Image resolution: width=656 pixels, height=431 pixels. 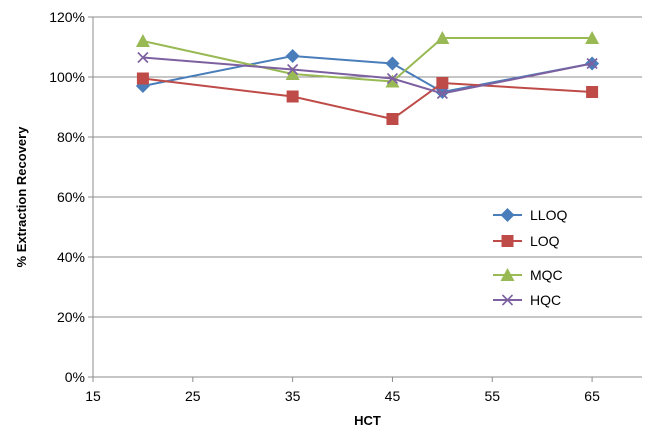 What do you see at coordinates (21, 197) in the screenshot?
I see `y-axis-title: % Extraction Recovery` at bounding box center [21, 197].